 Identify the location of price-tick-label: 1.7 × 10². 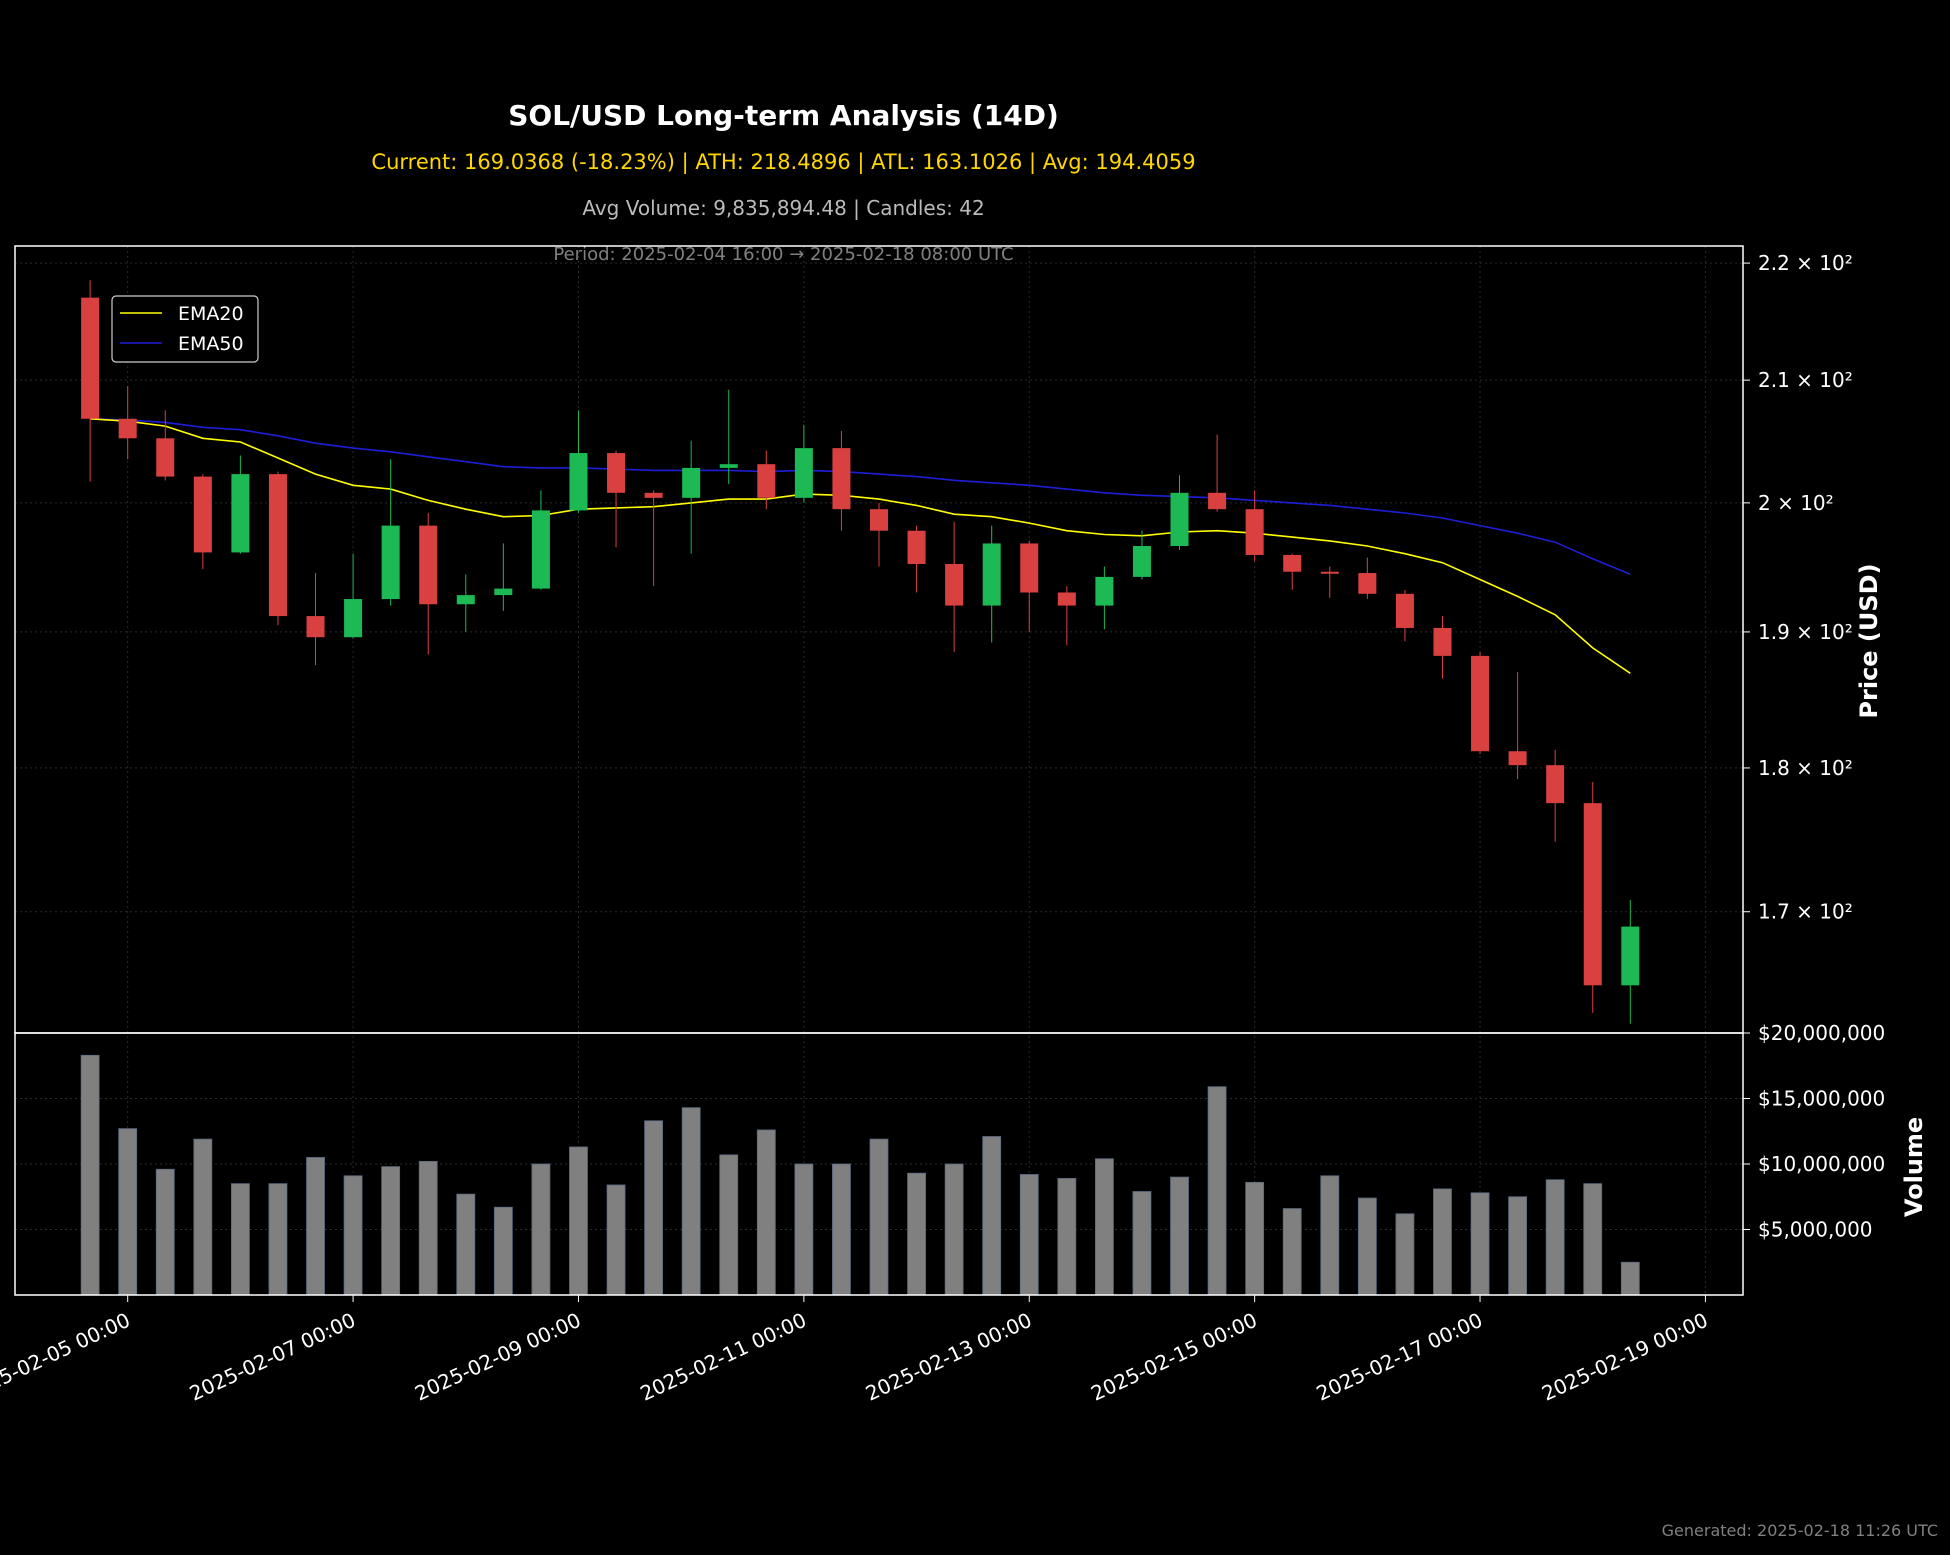
(1805, 912).